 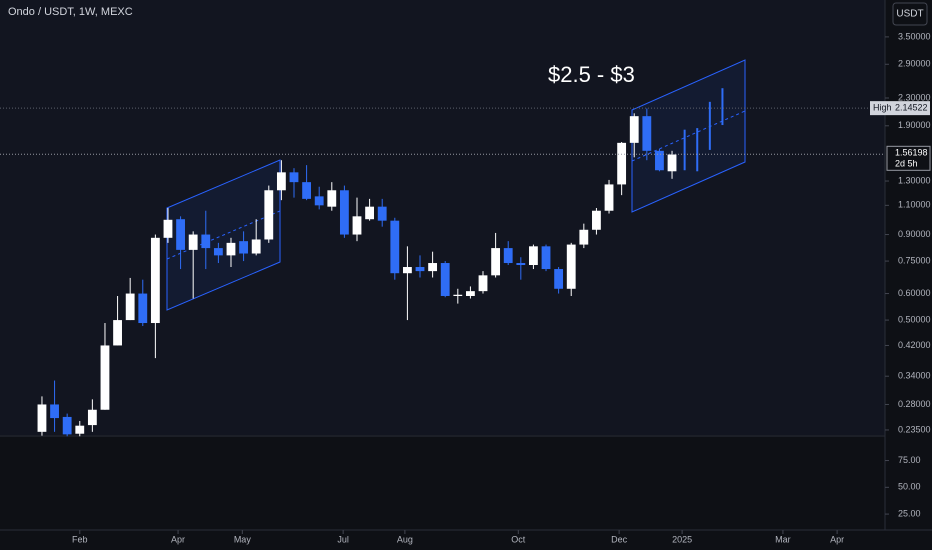 I want to click on chart-title: Ondo / USDT, 1W, MEXC, so click(x=70, y=12).